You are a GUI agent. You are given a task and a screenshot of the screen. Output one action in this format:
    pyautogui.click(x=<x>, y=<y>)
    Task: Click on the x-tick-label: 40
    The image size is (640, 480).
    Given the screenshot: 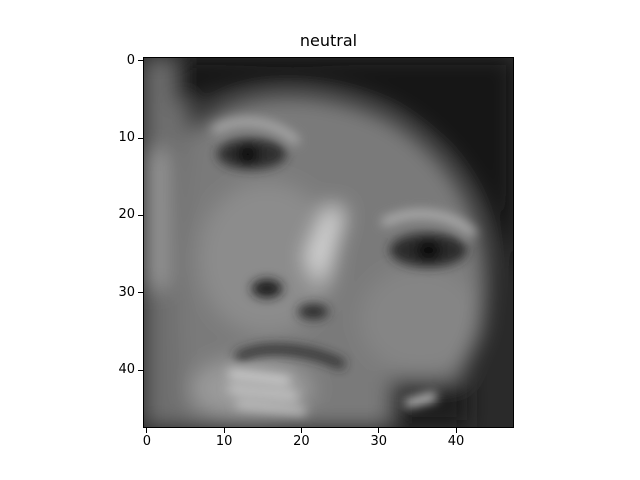 What is the action you would take?
    pyautogui.click(x=456, y=441)
    